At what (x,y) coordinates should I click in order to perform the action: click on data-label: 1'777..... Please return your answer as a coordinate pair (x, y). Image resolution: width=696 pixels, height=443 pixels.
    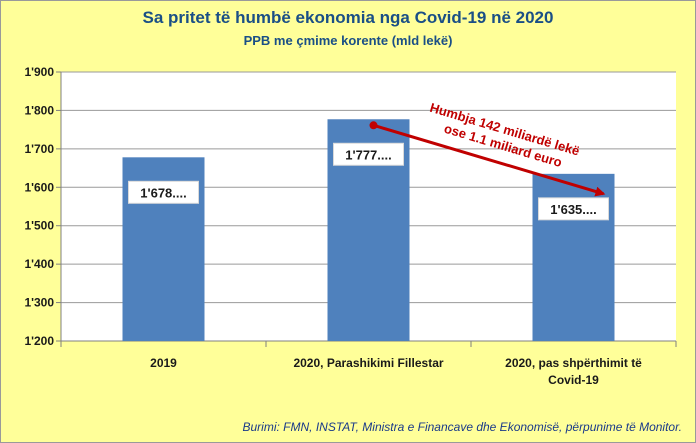
    Looking at the image, I should click on (368, 154).